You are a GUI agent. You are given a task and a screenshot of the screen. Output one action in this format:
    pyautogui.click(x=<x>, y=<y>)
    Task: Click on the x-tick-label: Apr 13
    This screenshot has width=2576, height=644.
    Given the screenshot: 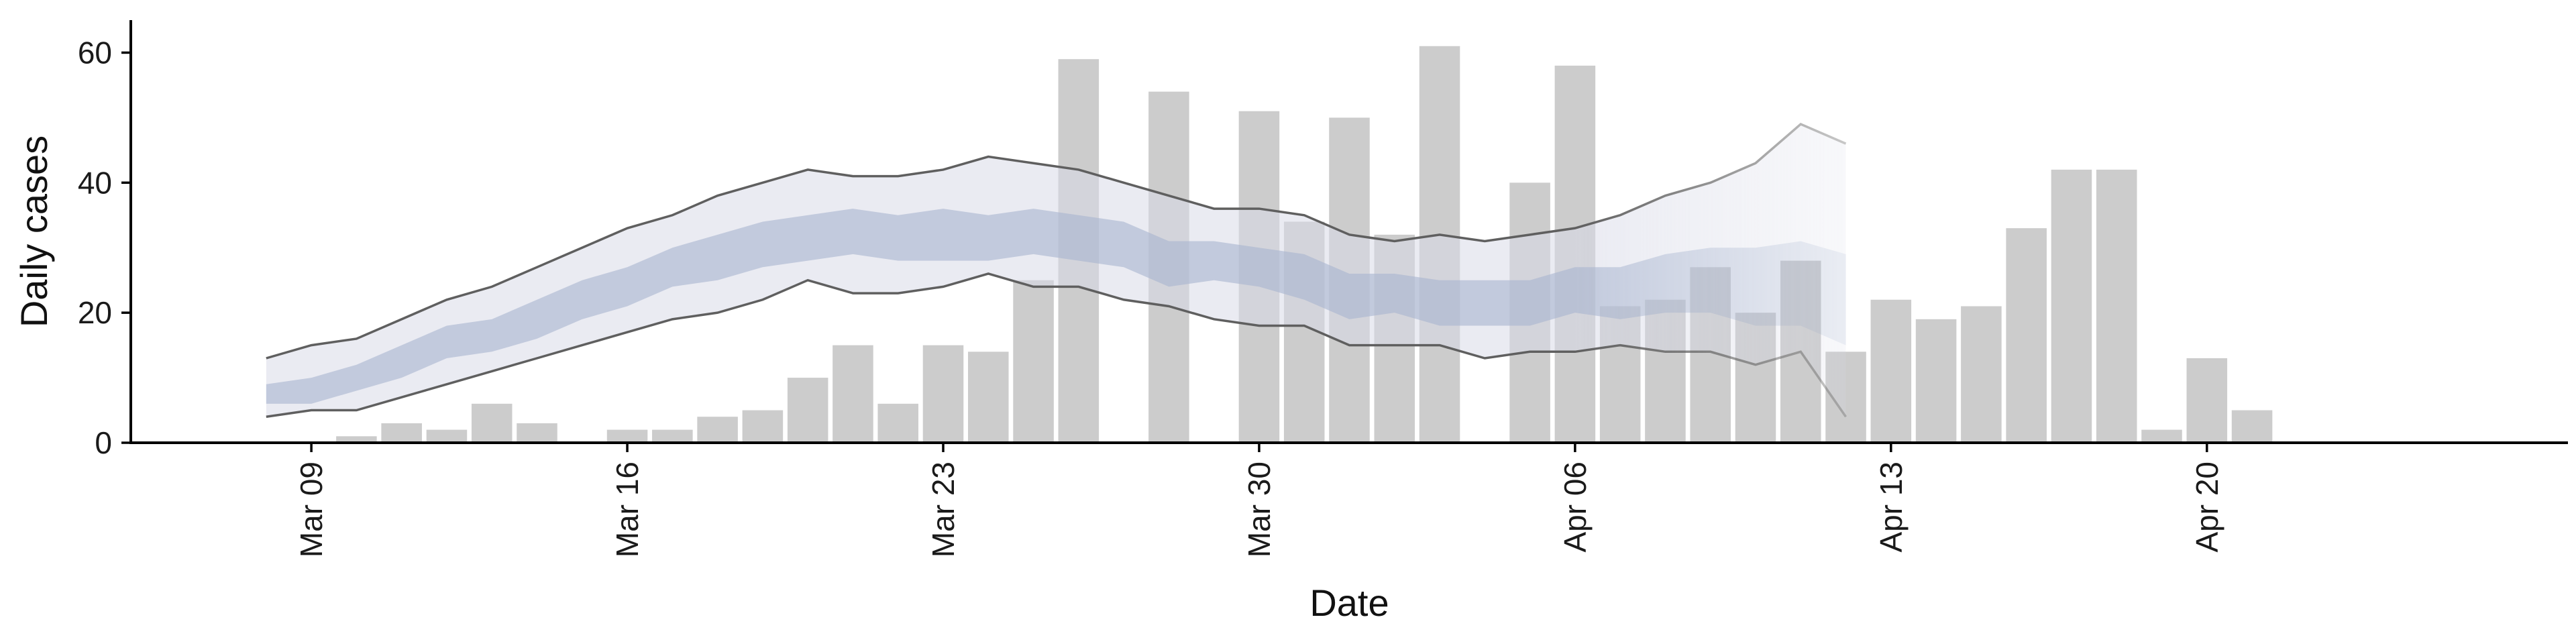 What is the action you would take?
    pyautogui.click(x=1891, y=507)
    